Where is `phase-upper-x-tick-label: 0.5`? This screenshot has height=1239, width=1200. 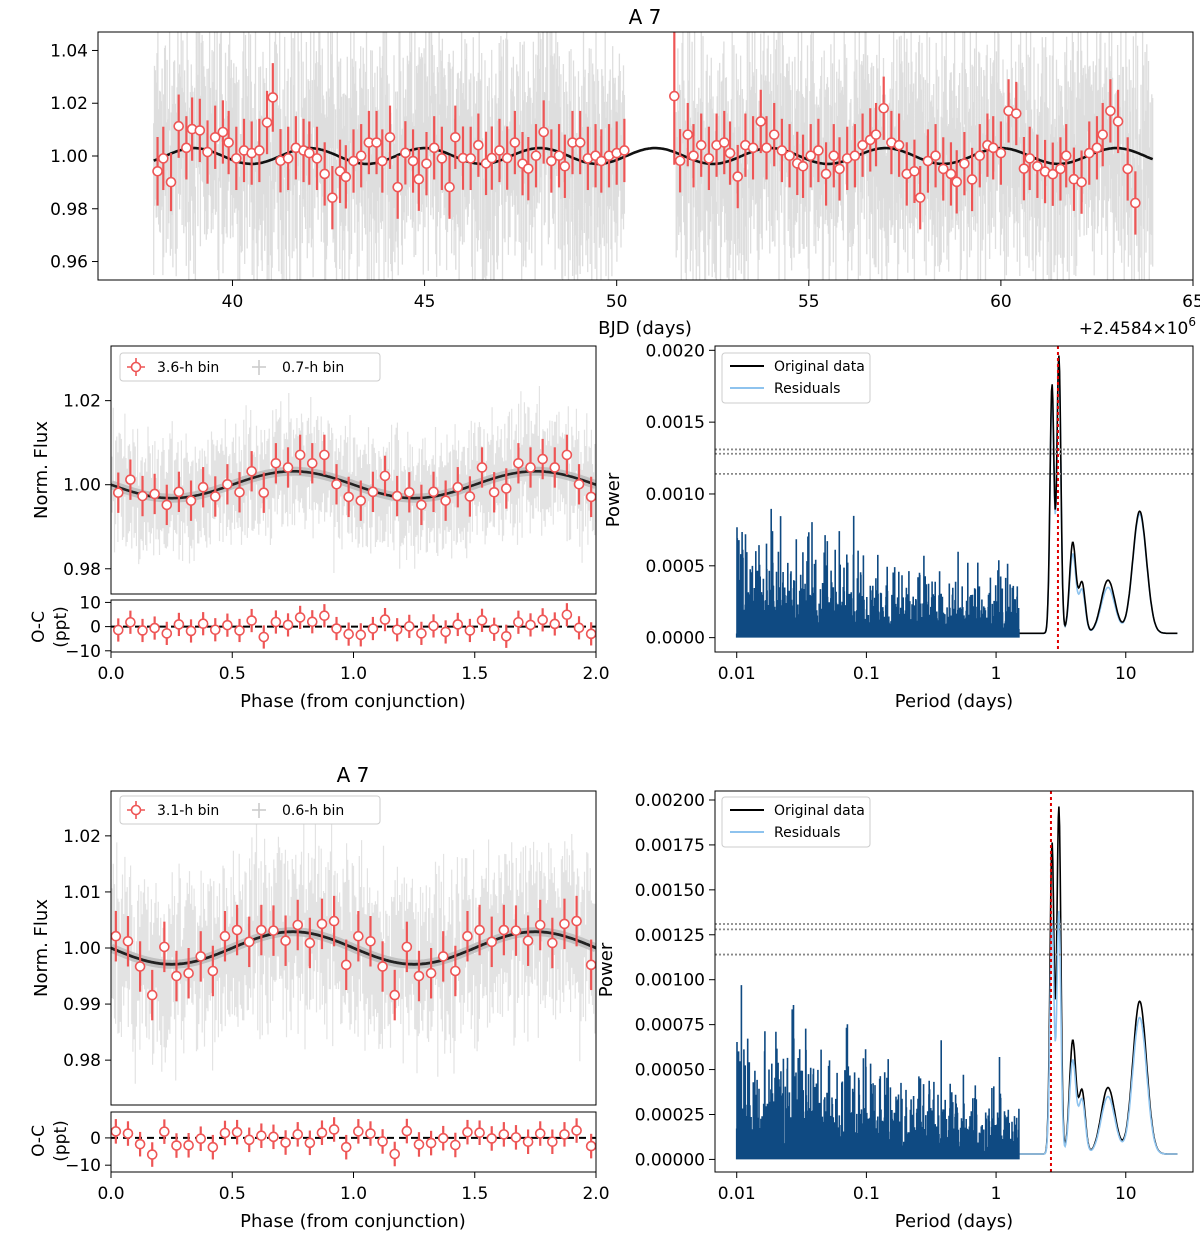 phase-upper-x-tick-label: 0.5 is located at coordinates (232, 674).